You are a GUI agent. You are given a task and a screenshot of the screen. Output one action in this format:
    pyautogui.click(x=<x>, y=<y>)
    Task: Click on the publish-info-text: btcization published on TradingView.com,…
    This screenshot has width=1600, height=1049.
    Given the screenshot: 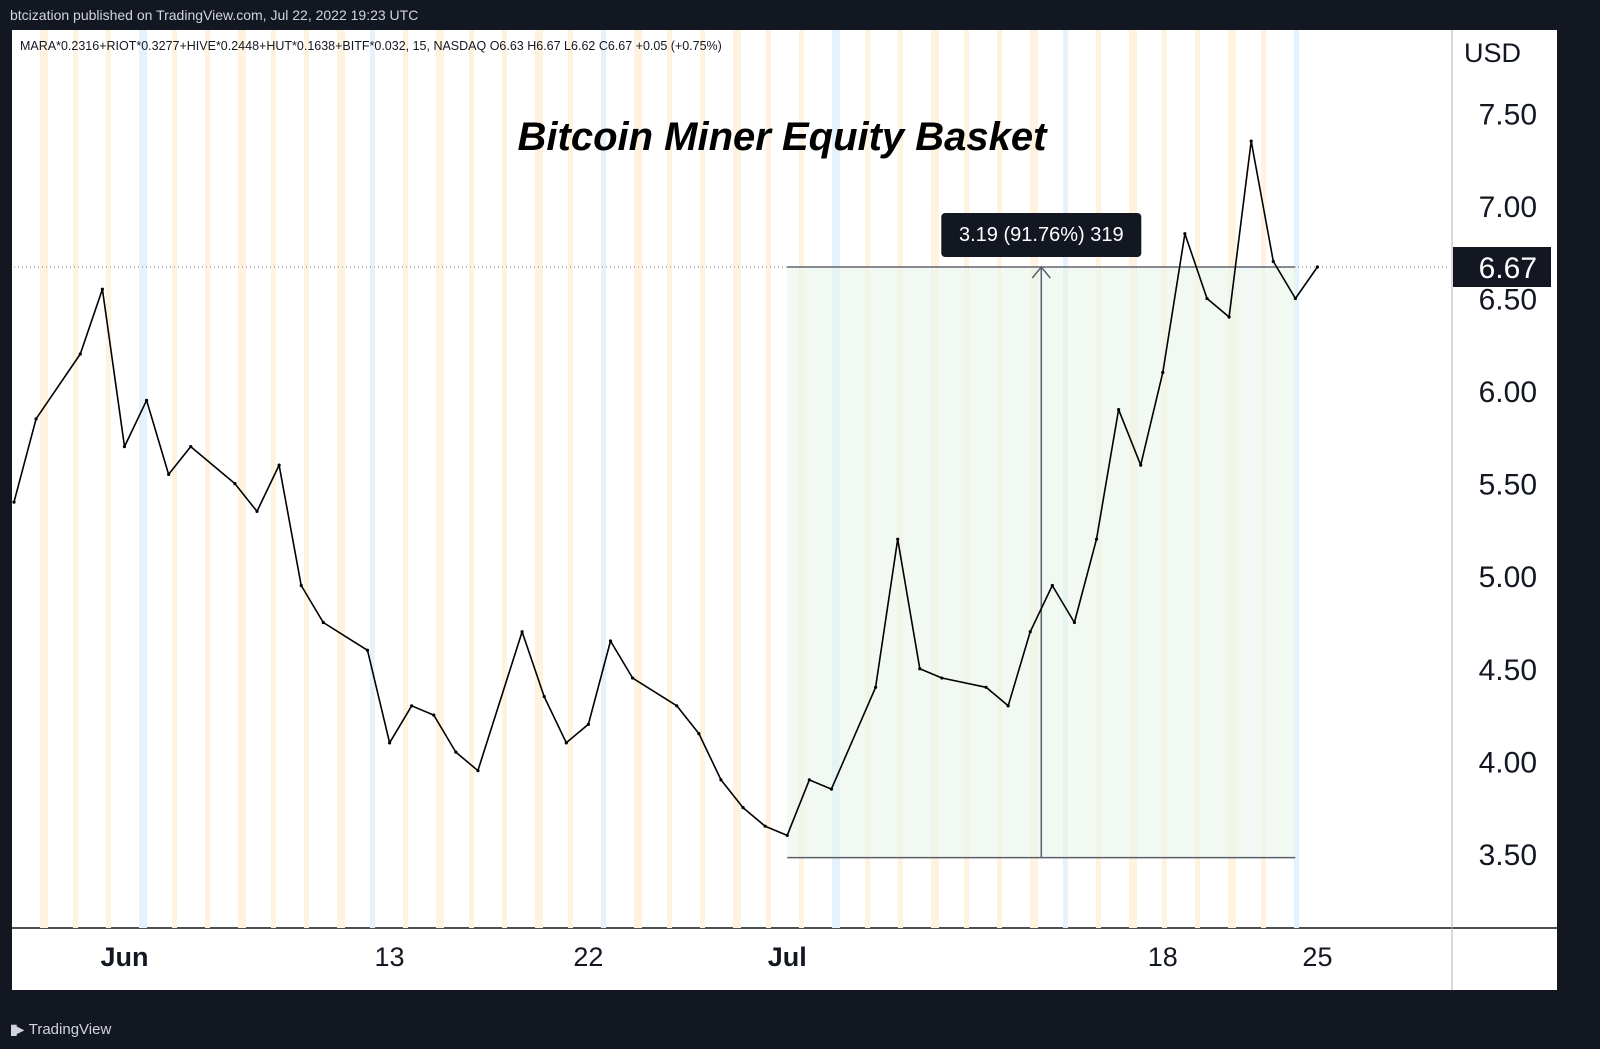 What is the action you would take?
    pyautogui.click(x=214, y=15)
    